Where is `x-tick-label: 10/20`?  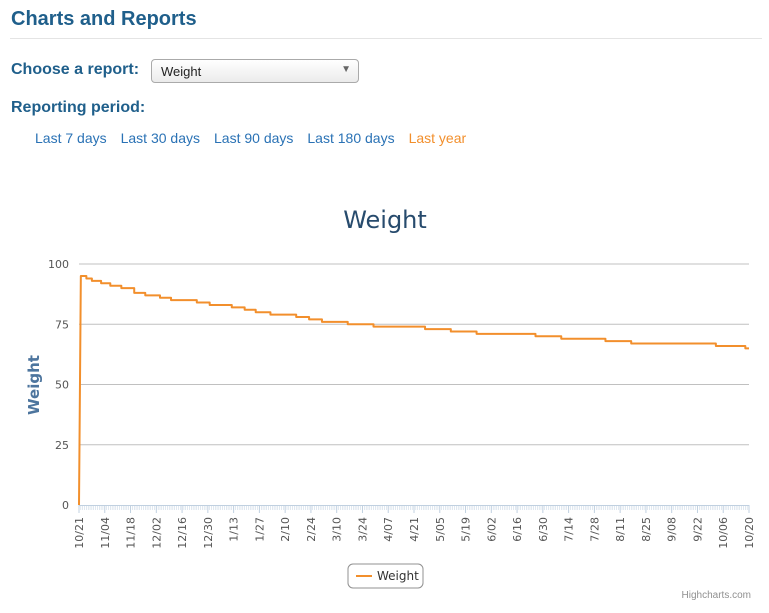 x-tick-label: 10/20 is located at coordinates (749, 533).